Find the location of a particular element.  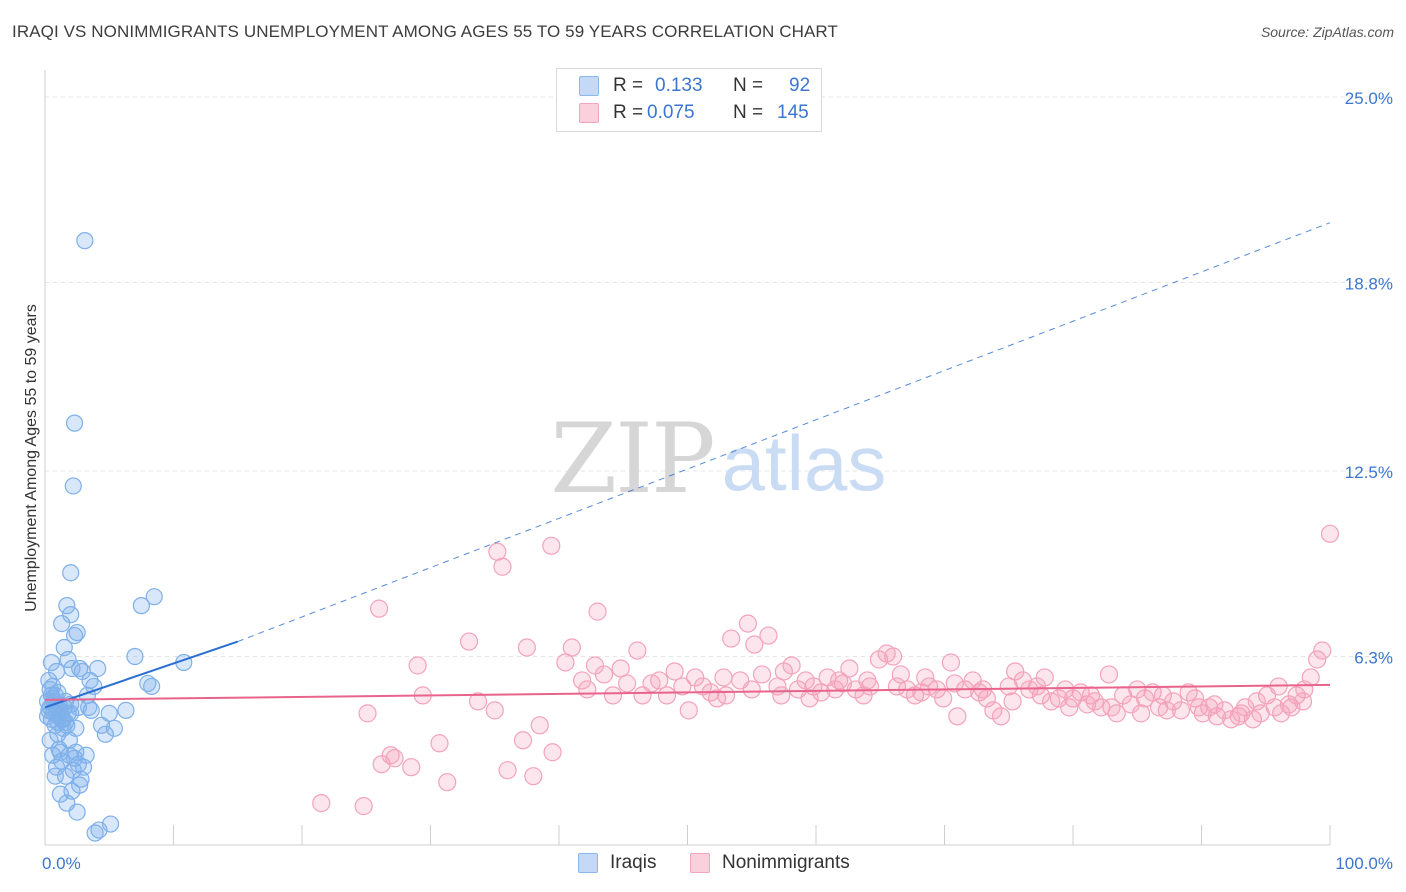

y-tick-label: 6.3% is located at coordinates (1373, 658).